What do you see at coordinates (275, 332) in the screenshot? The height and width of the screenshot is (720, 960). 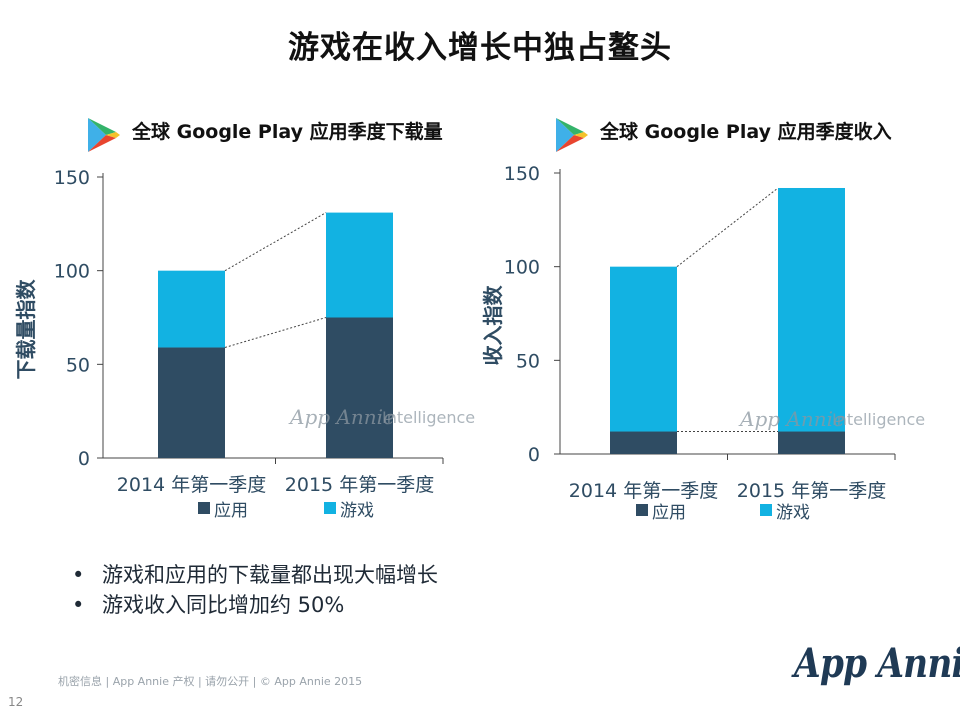 I see `connector-apps` at bounding box center [275, 332].